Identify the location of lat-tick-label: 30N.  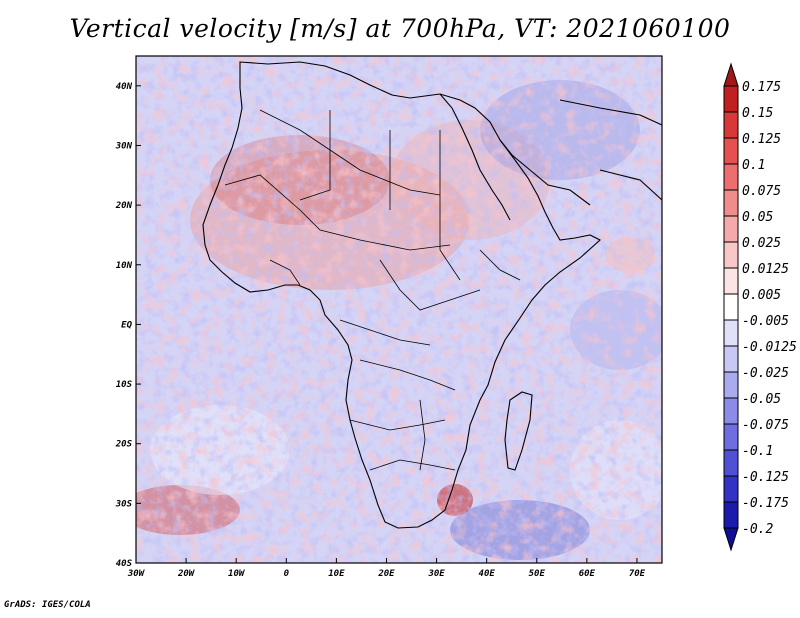
(124, 146).